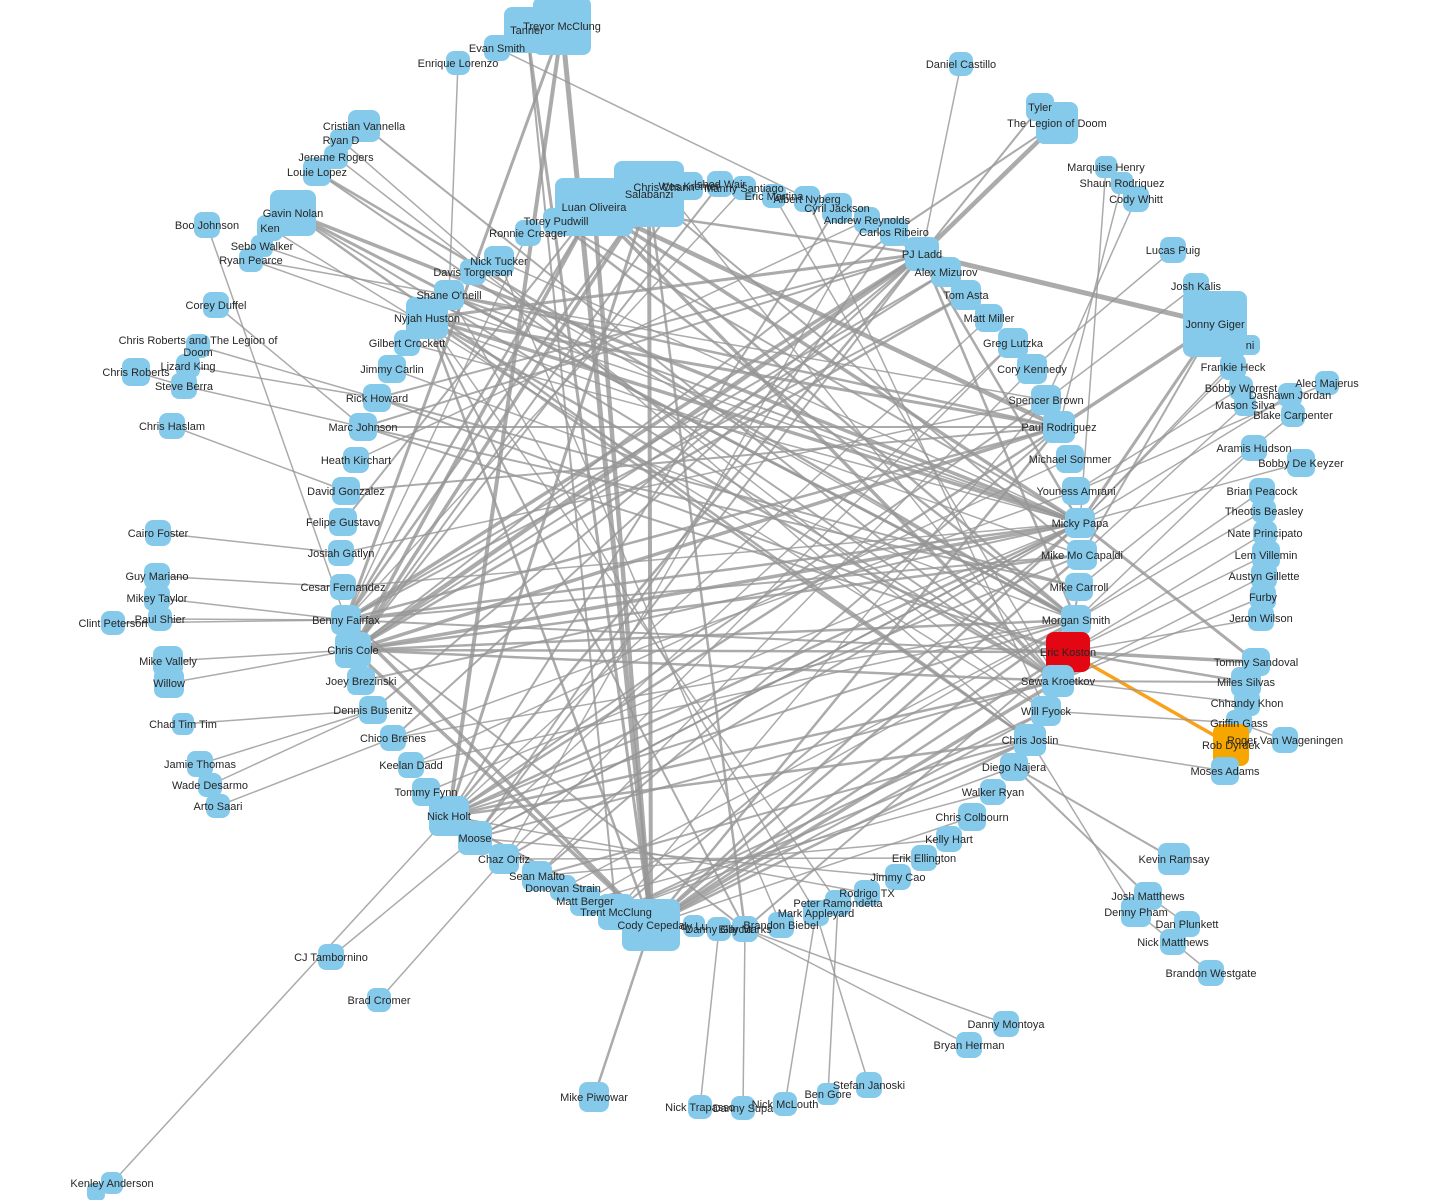  What do you see at coordinates (1030, 740) in the screenshot?
I see `graph-node-chris-joslin` at bounding box center [1030, 740].